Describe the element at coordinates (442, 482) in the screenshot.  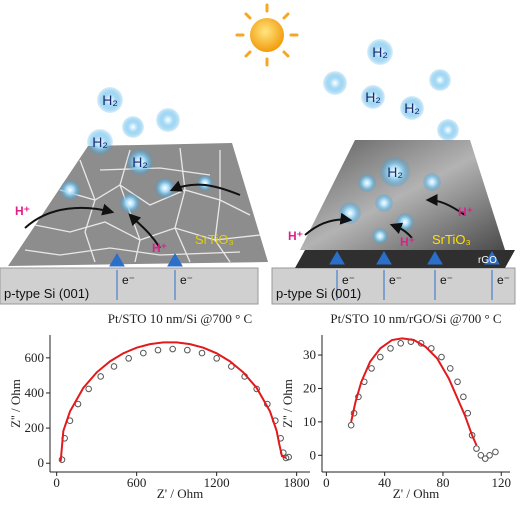
I see `x-tick-label: 80` at that location.